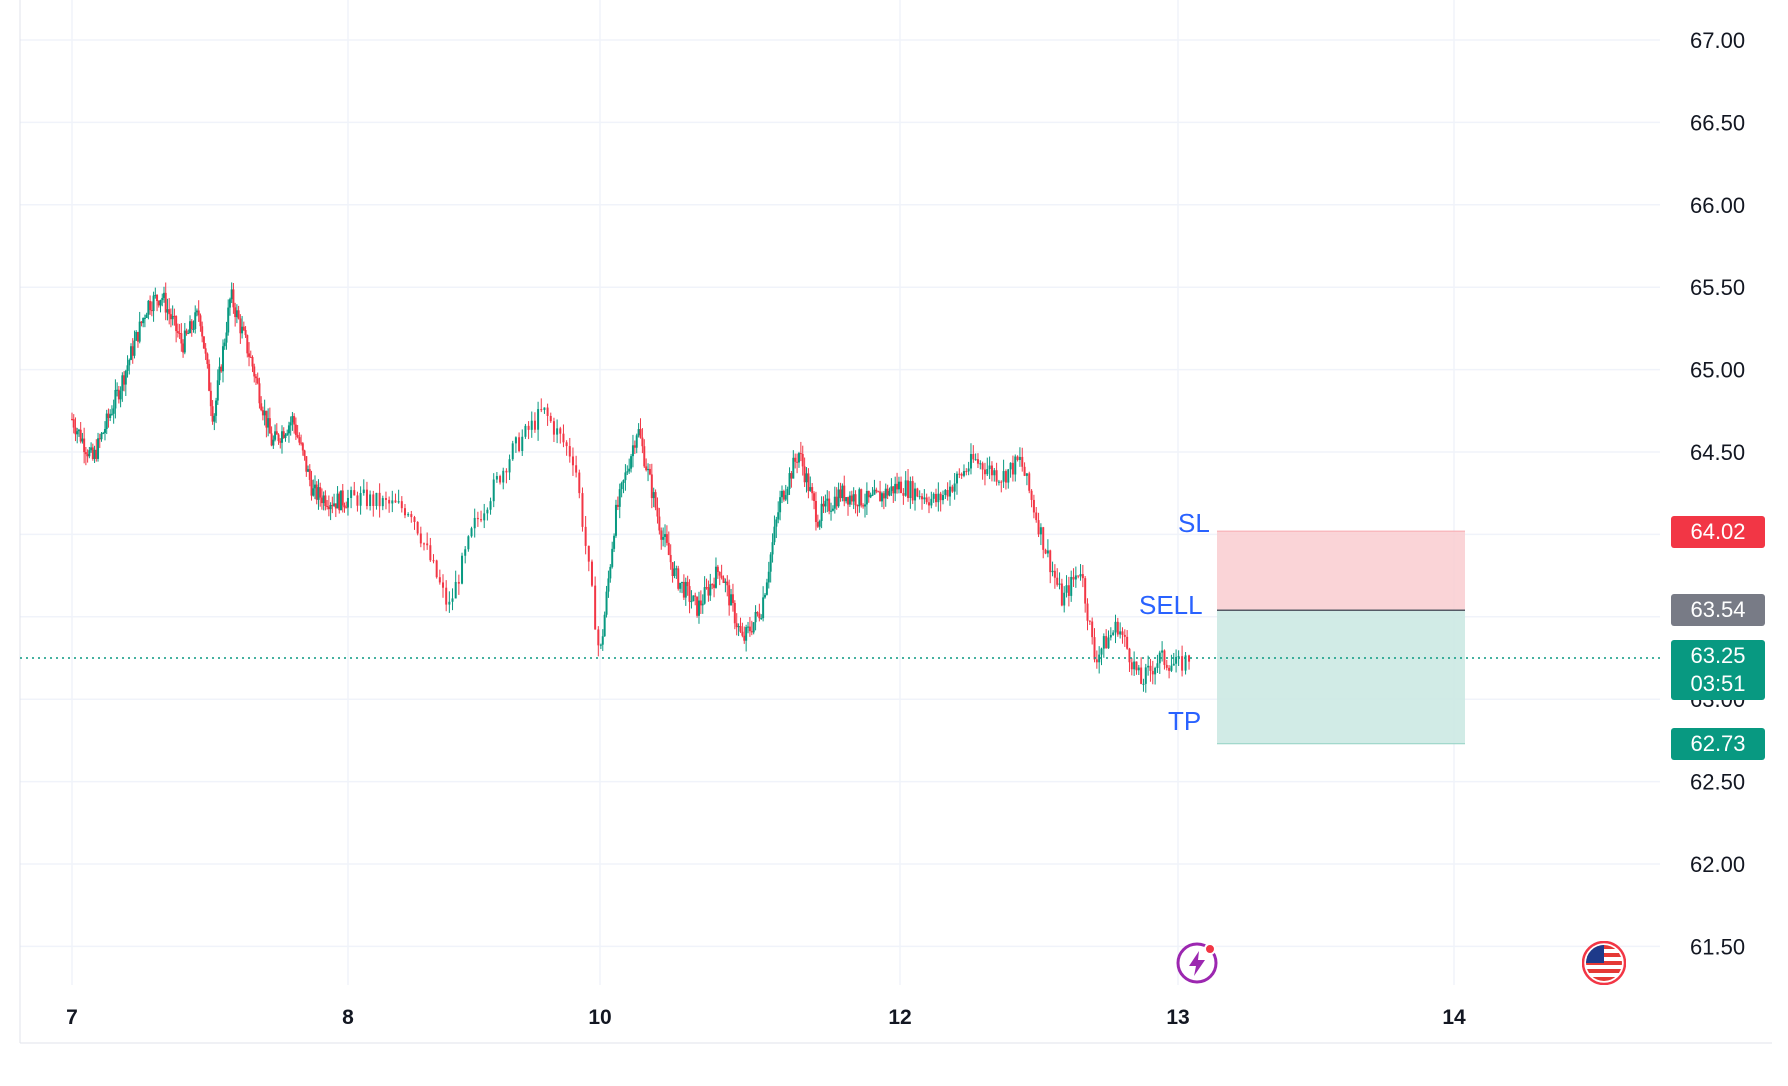 The width and height of the screenshot is (1788, 1086). Describe the element at coordinates (1197, 963) in the screenshot. I see `lightning-alert-icon` at that location.